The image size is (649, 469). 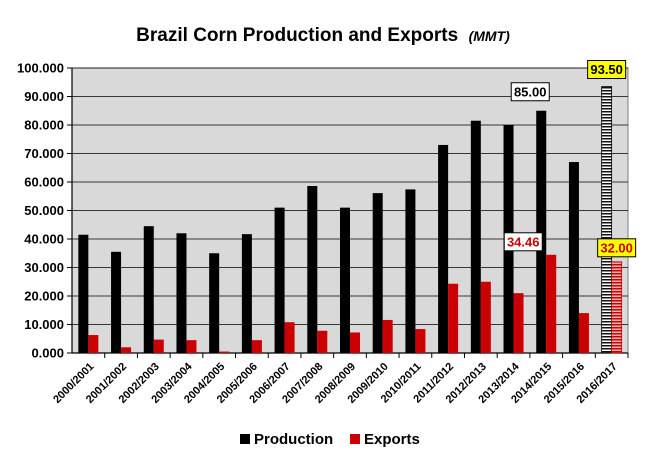 I want to click on chart-title-unit: (MMT), so click(x=490, y=36).